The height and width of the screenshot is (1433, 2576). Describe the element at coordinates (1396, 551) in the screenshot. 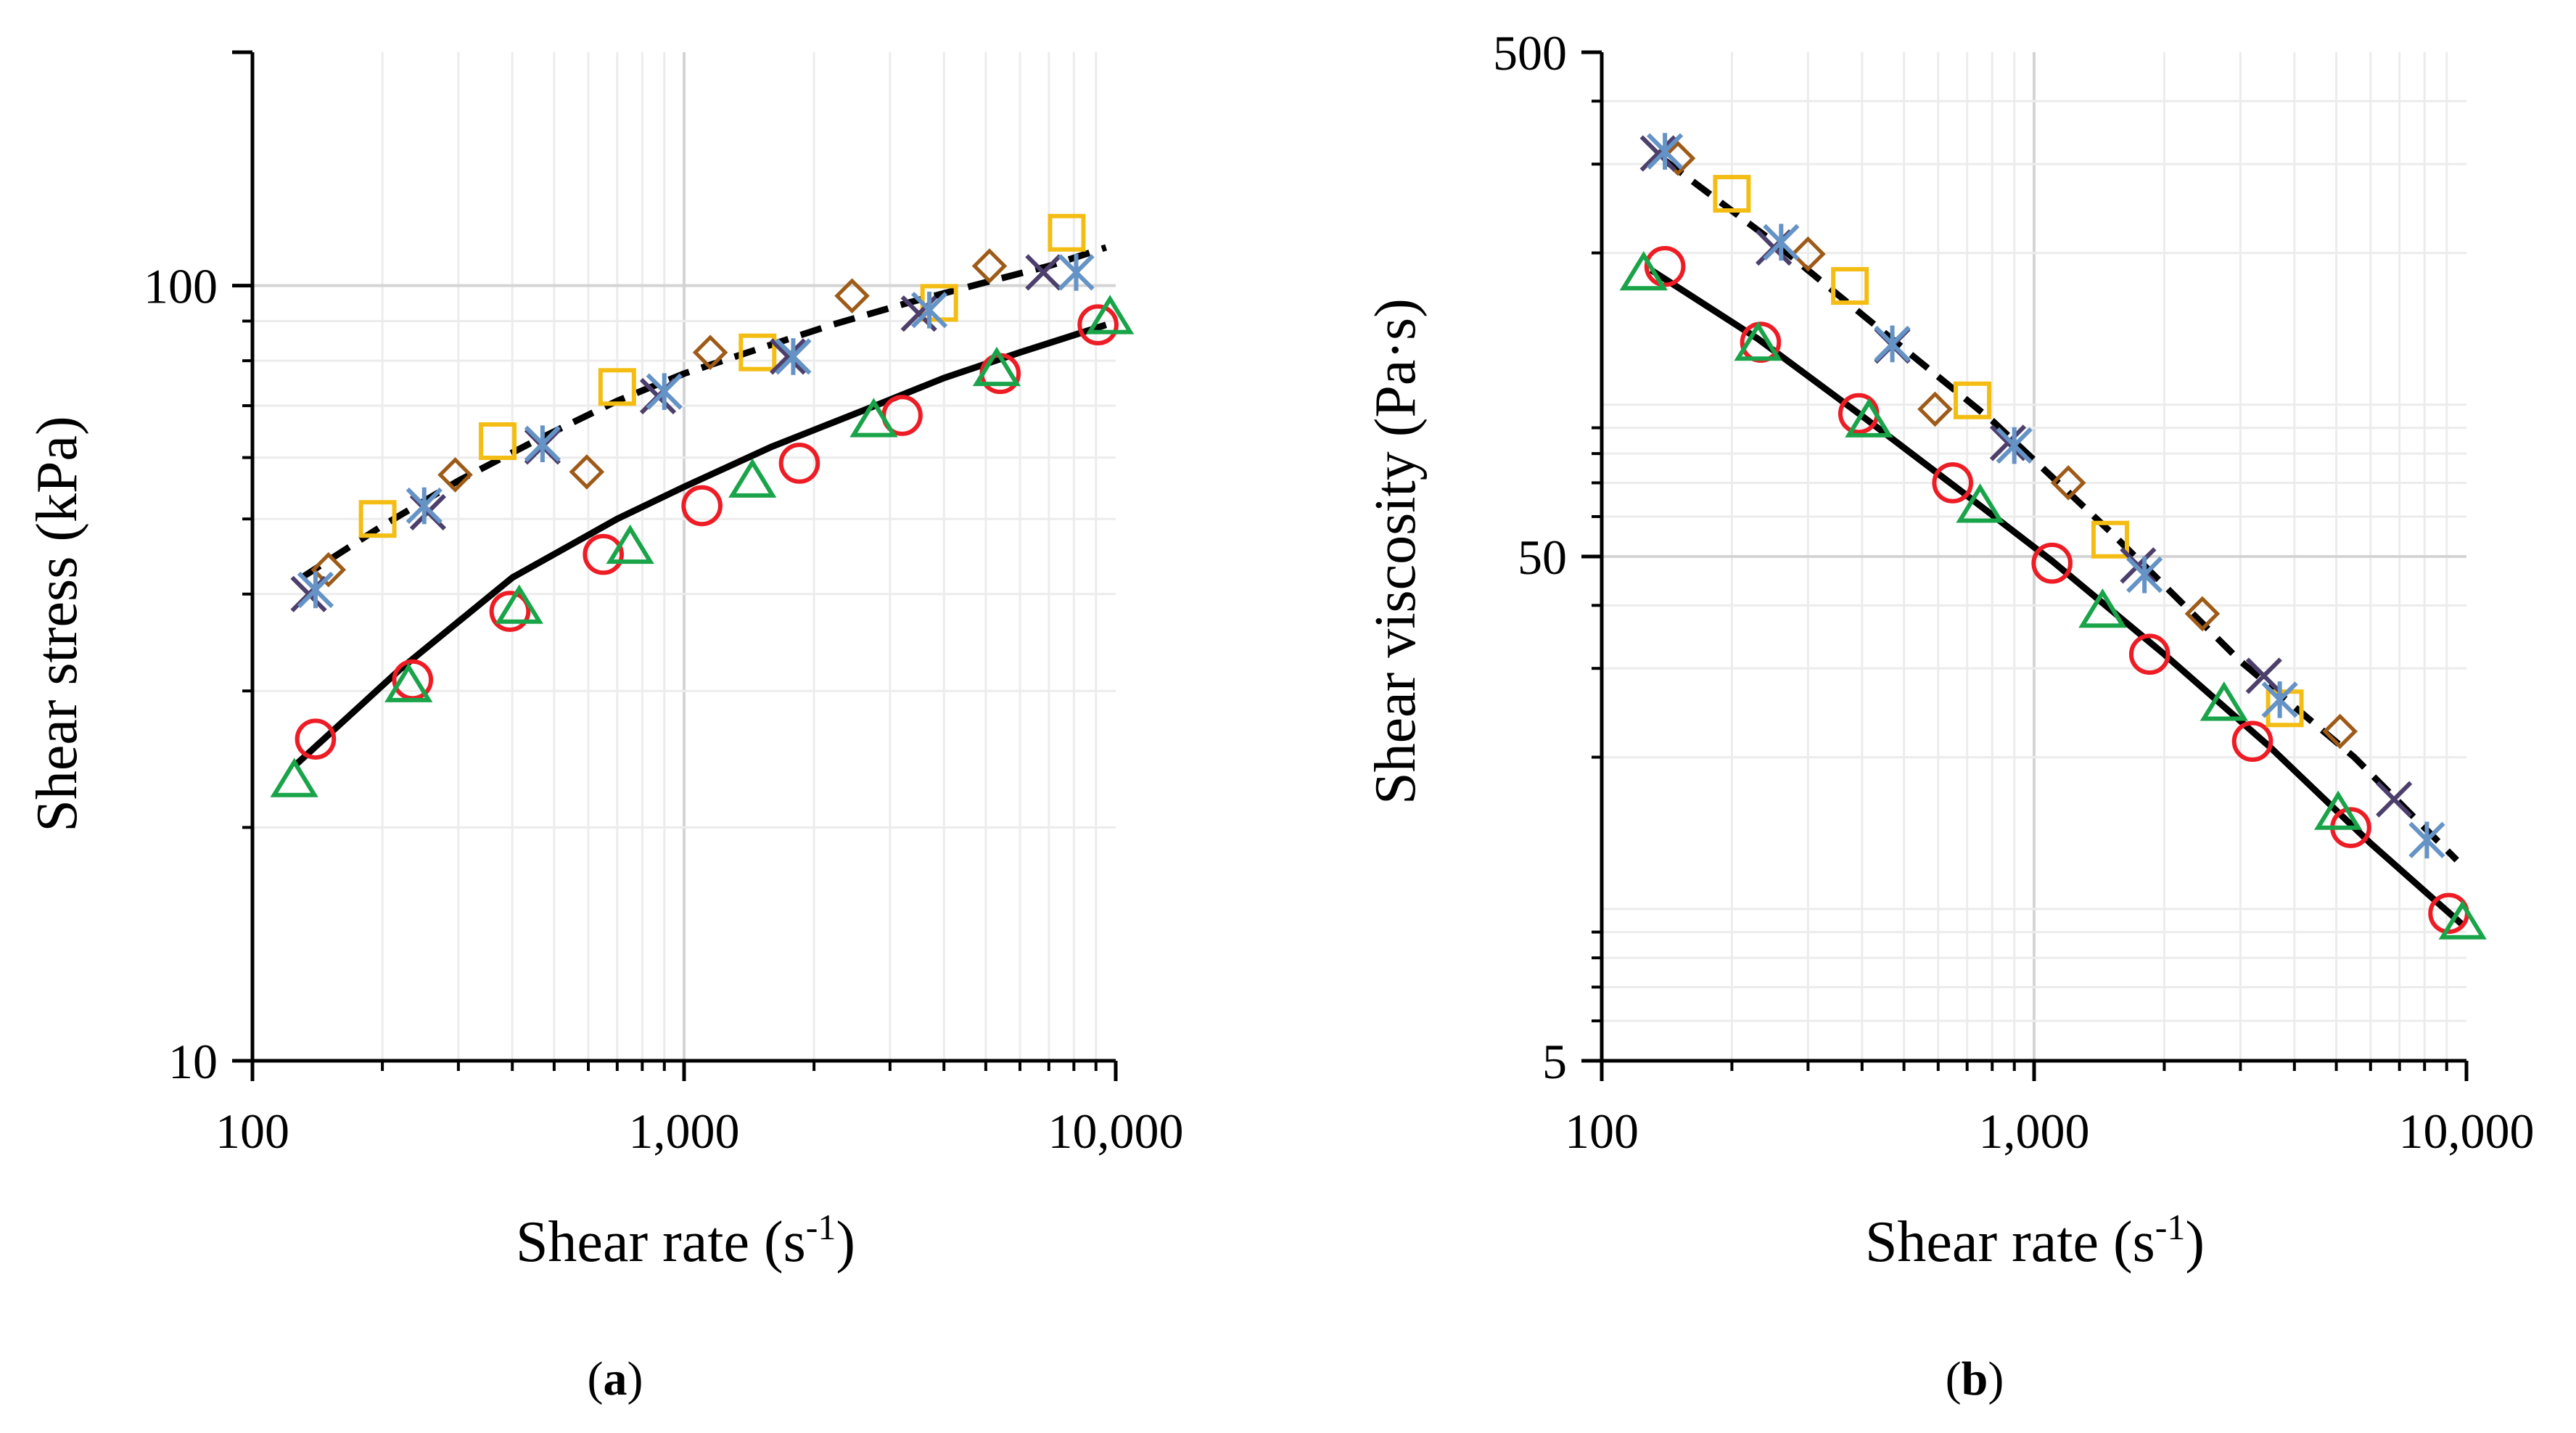

I see `y-axis-title-b: Shear viscosity (Pa·s)` at that location.